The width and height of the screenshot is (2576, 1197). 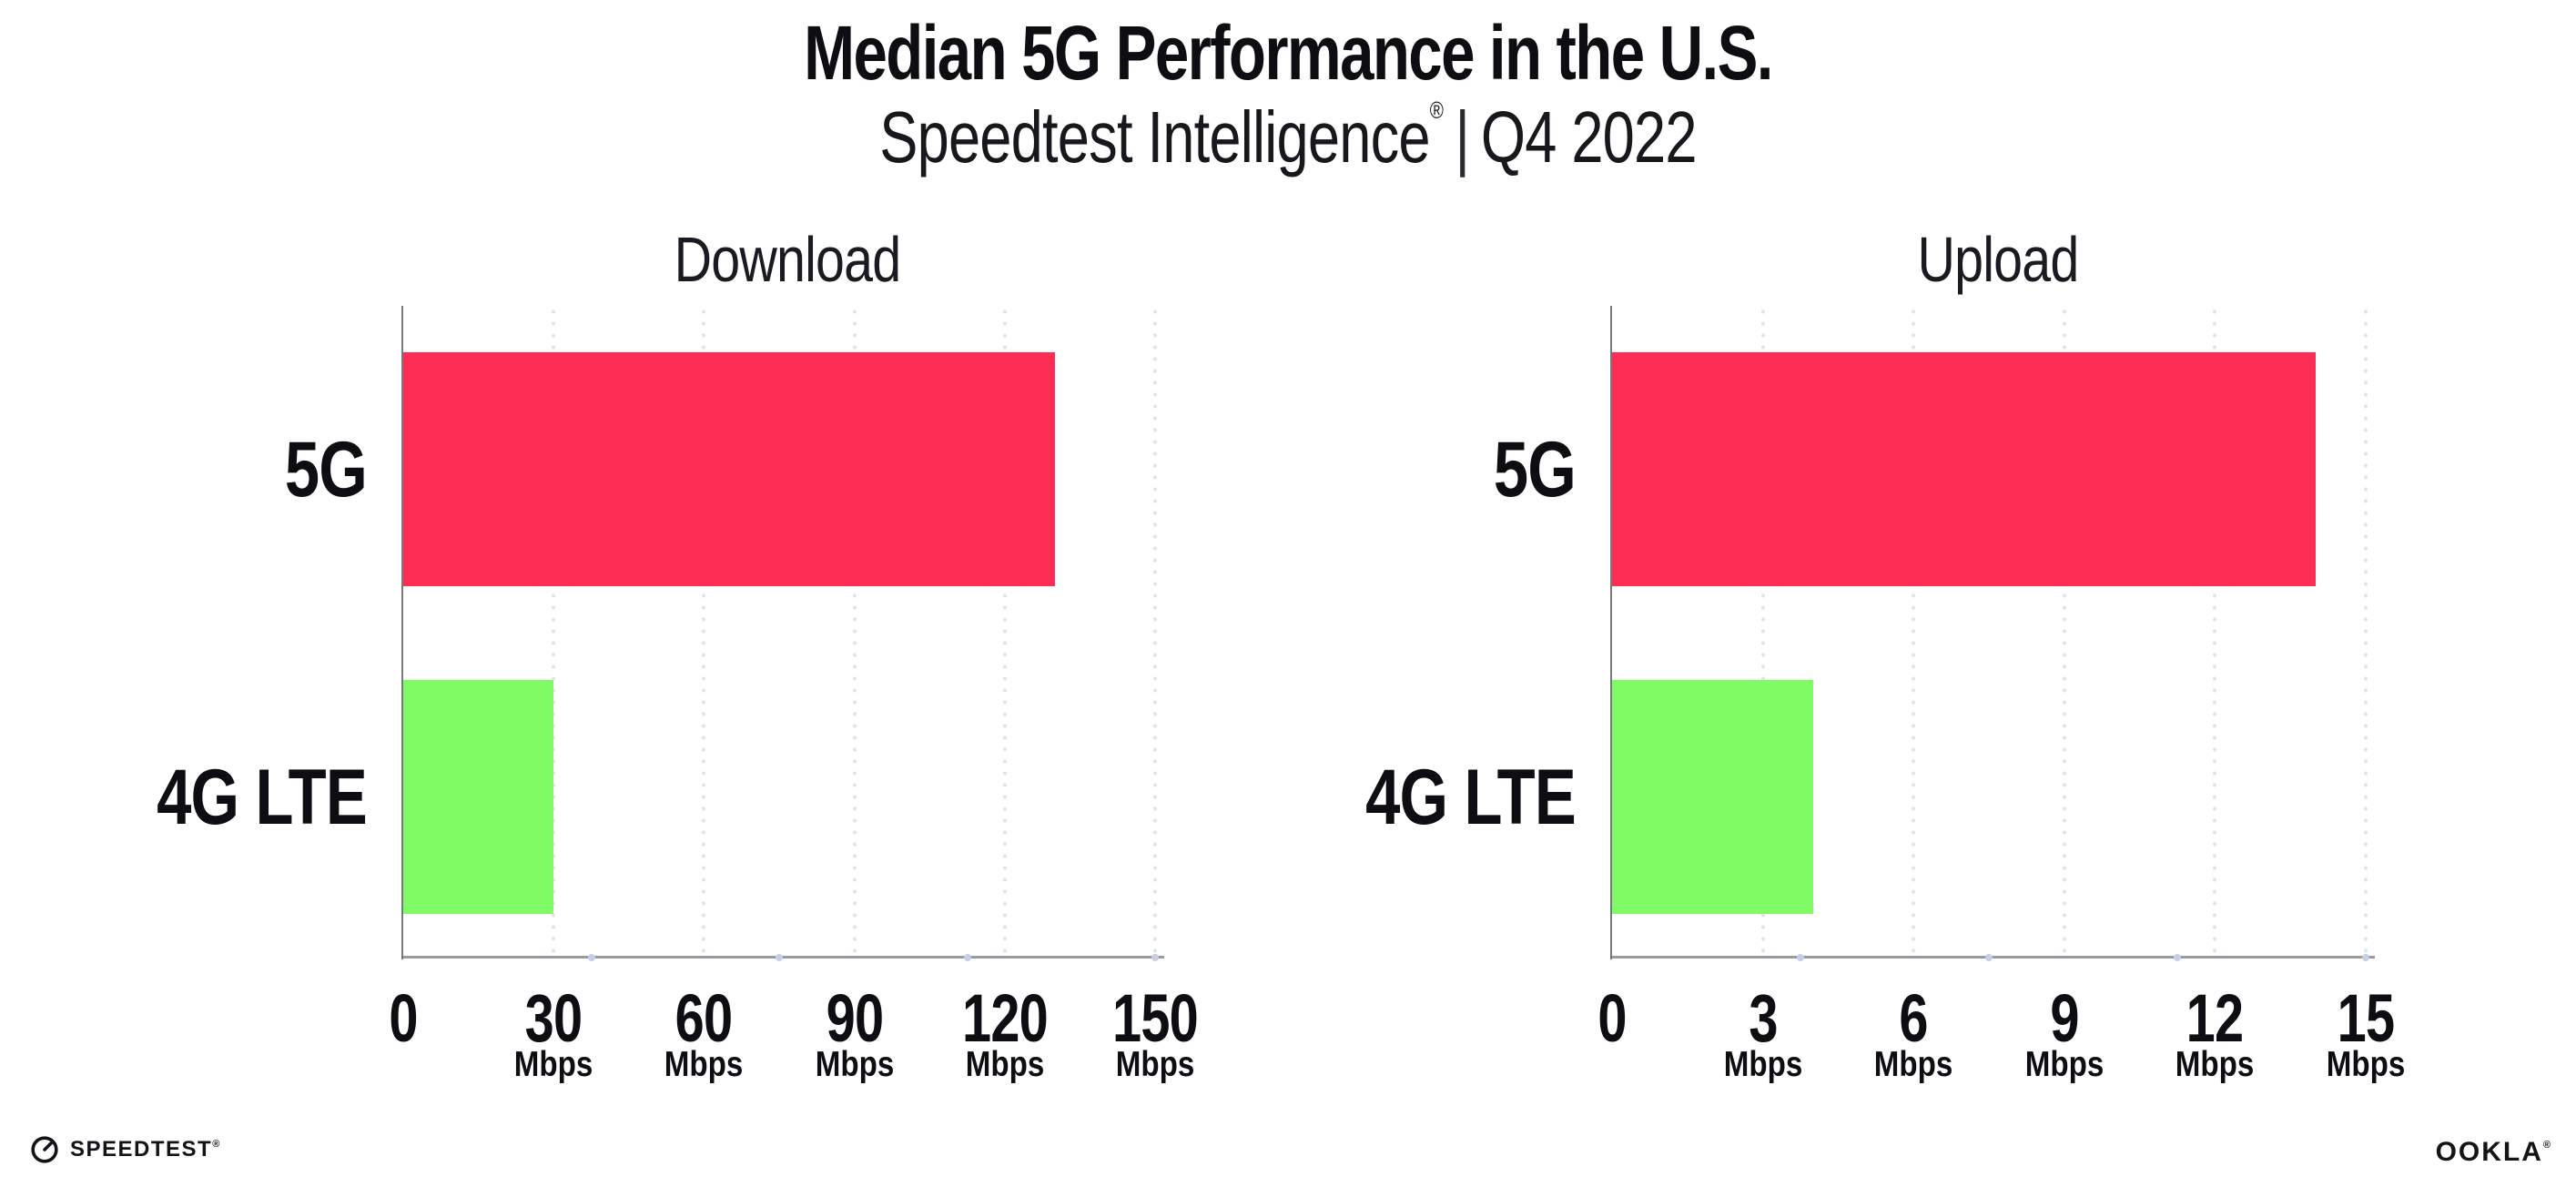 What do you see at coordinates (554, 632) in the screenshot?
I see `gridline-30-mbps` at bounding box center [554, 632].